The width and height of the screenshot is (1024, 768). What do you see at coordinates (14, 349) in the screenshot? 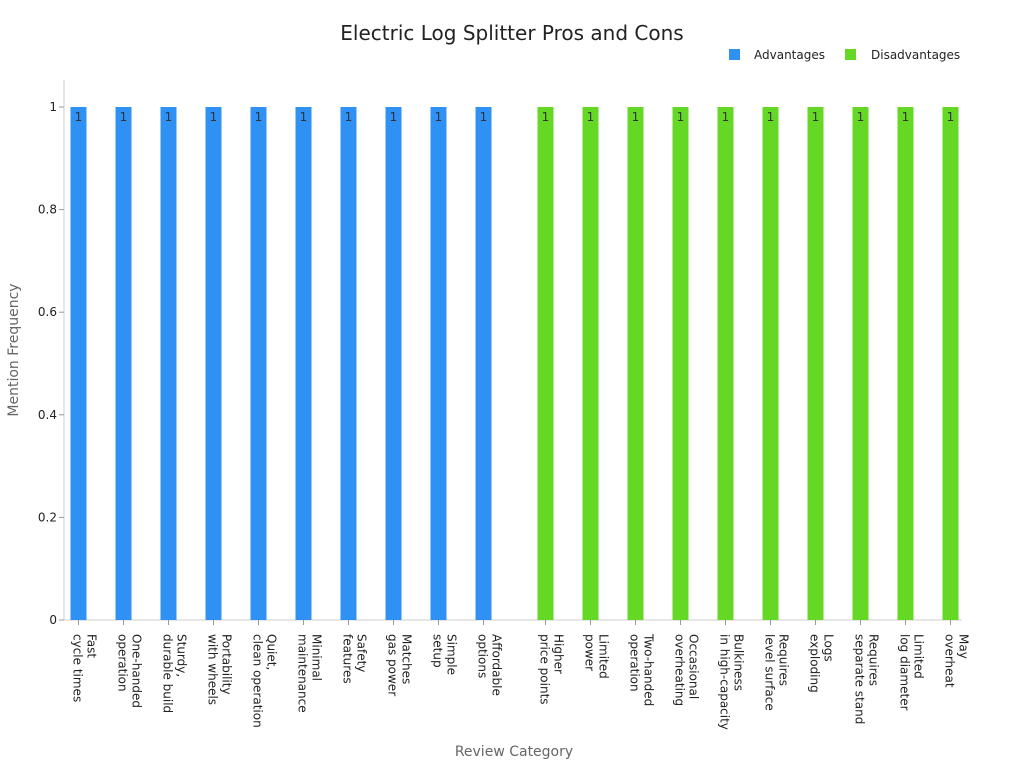
I see `y-axis-title: Mention Frequency` at bounding box center [14, 349].